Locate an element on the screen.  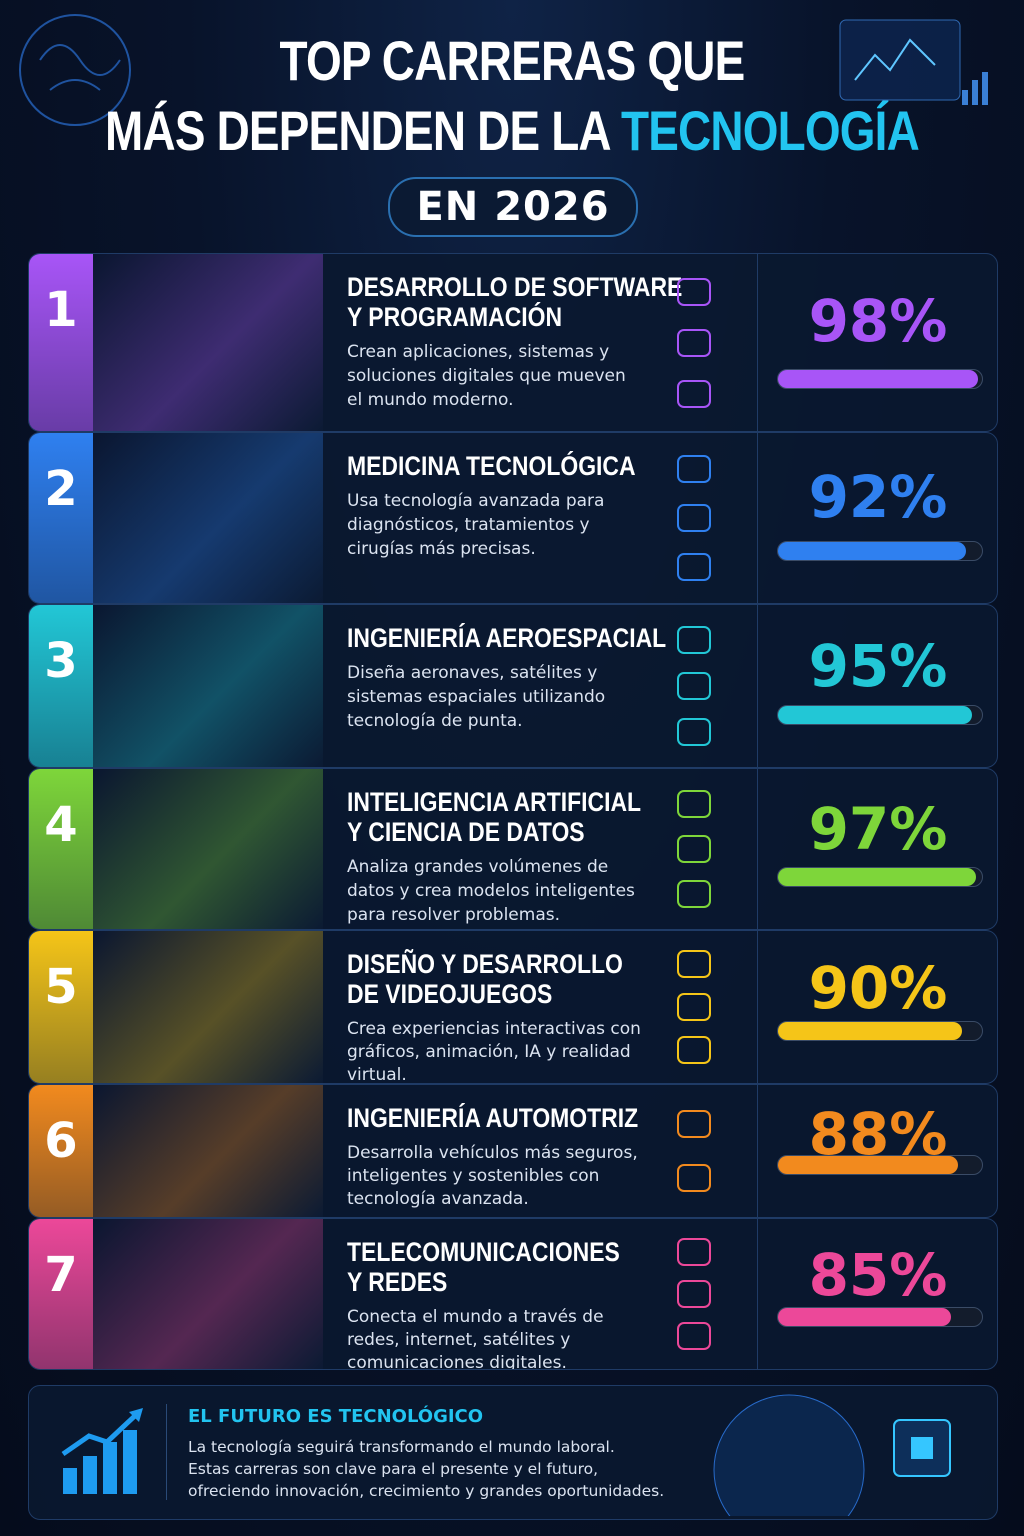
percent-panel: 97% is located at coordinates (877, 849).